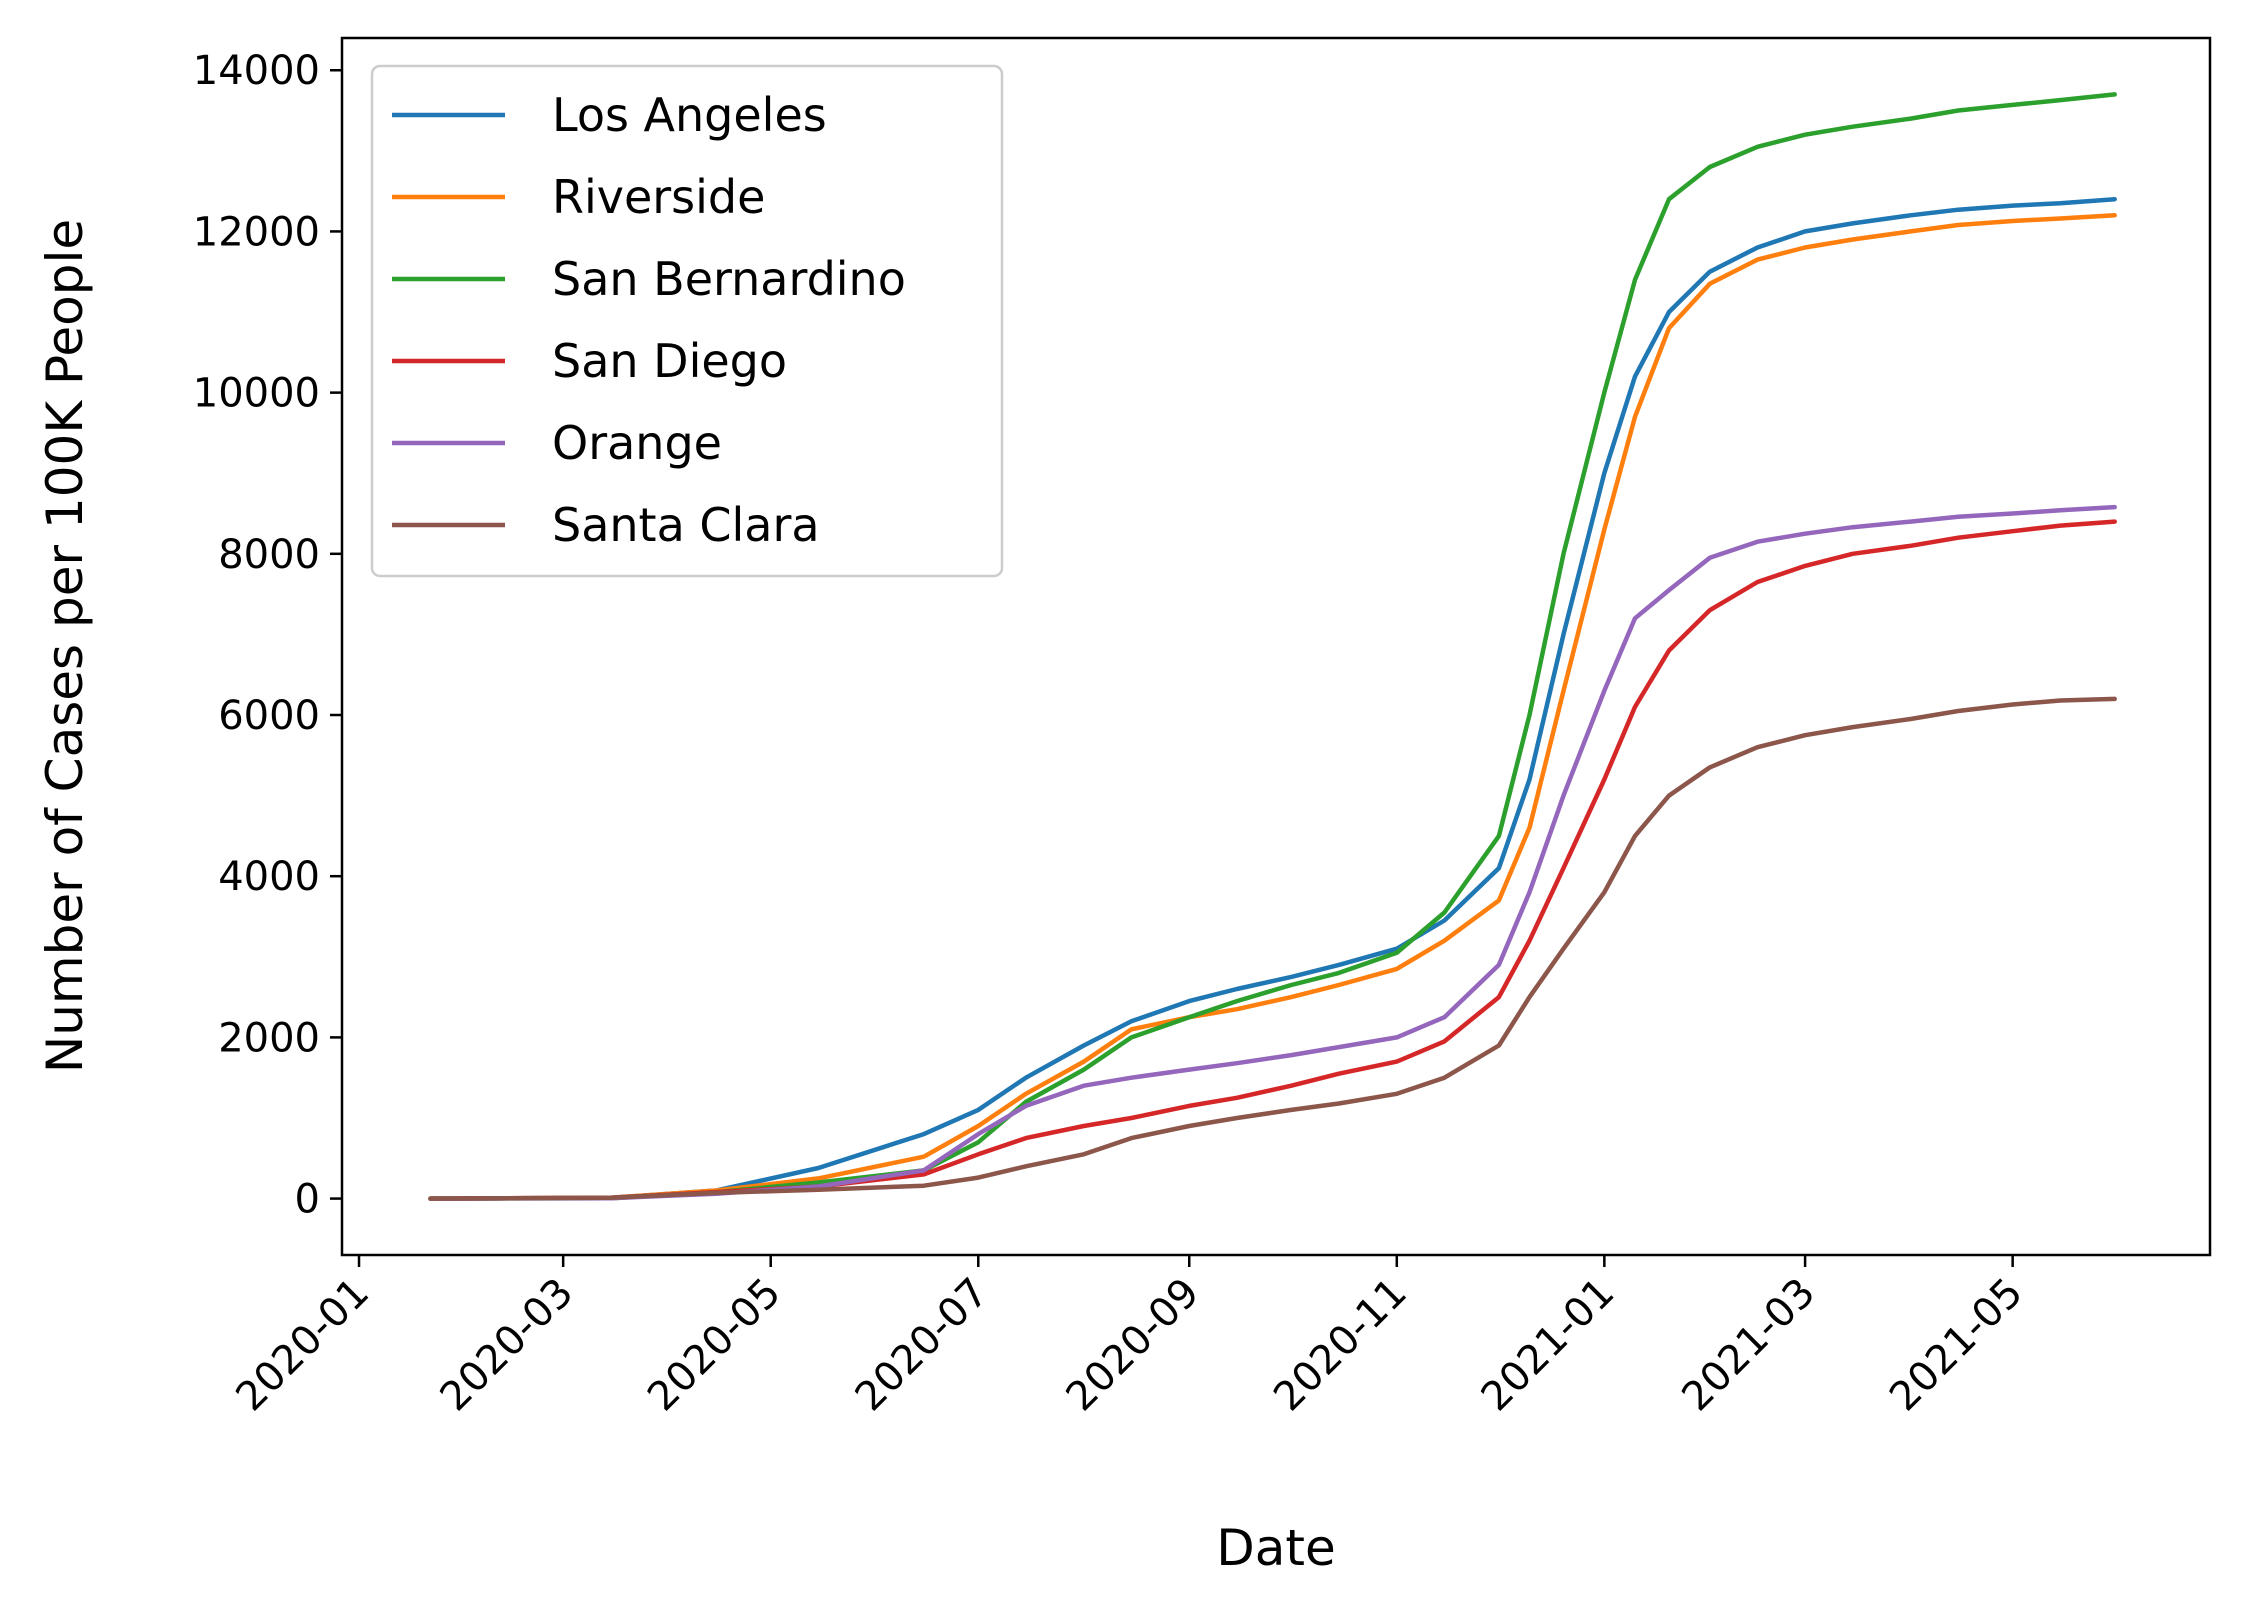 This screenshot has height=1615, width=2241. What do you see at coordinates (269, 555) in the screenshot?
I see `y-tick-label: 8000` at bounding box center [269, 555].